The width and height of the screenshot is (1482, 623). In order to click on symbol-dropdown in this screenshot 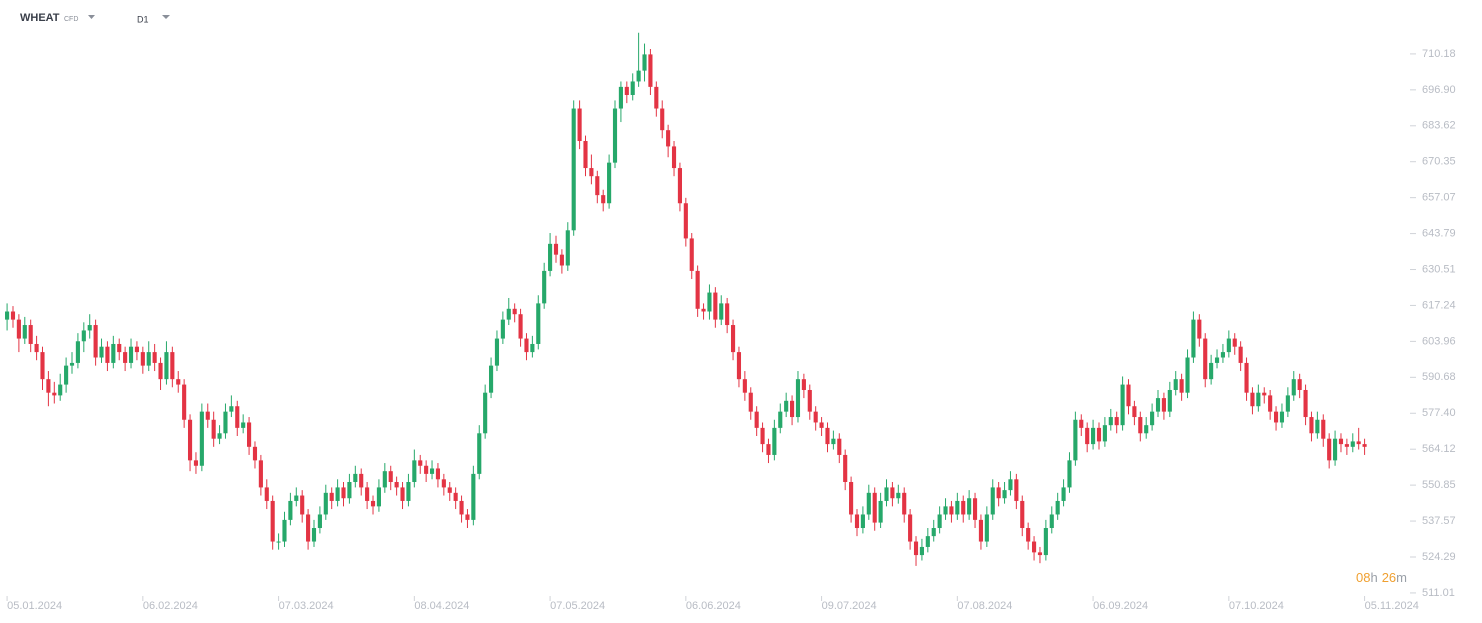, I will do `click(91, 17)`.